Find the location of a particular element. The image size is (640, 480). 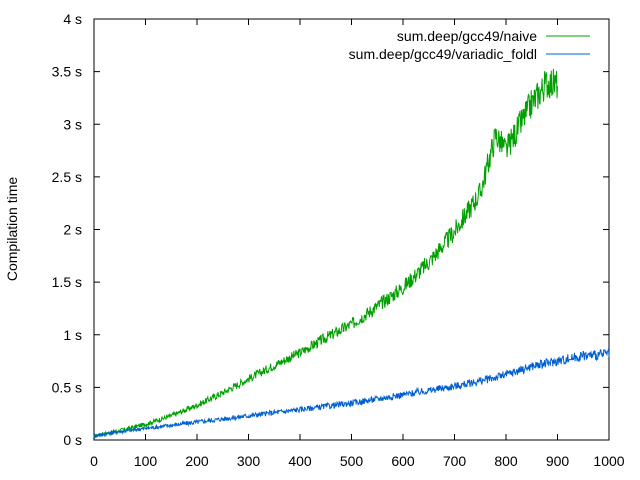

y-tick-label-2: 1 s is located at coordinates (72, 335).